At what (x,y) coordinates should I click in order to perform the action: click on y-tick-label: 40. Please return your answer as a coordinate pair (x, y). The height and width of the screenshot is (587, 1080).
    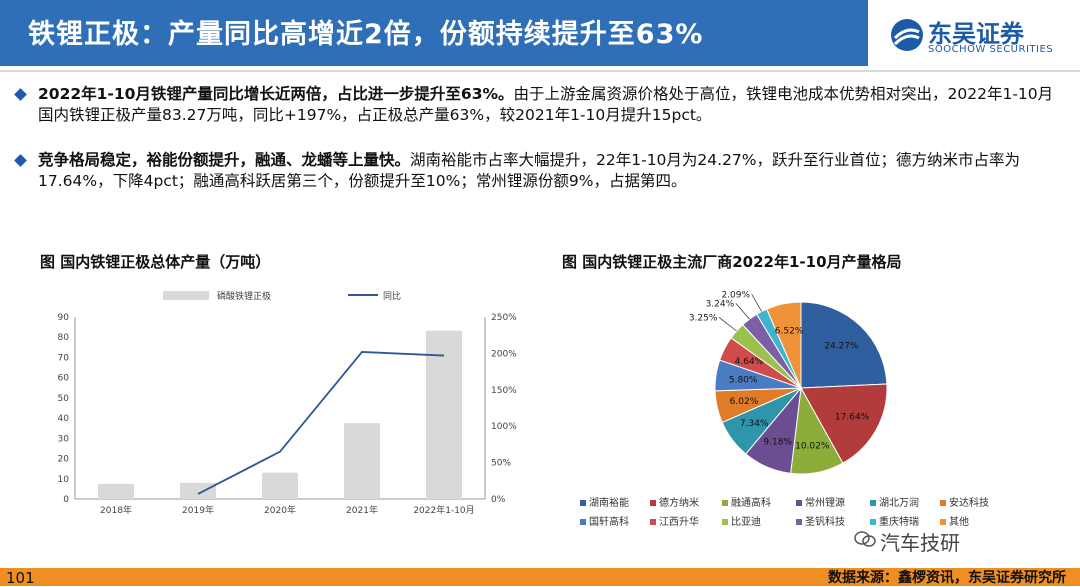
    Looking at the image, I should click on (64, 419).